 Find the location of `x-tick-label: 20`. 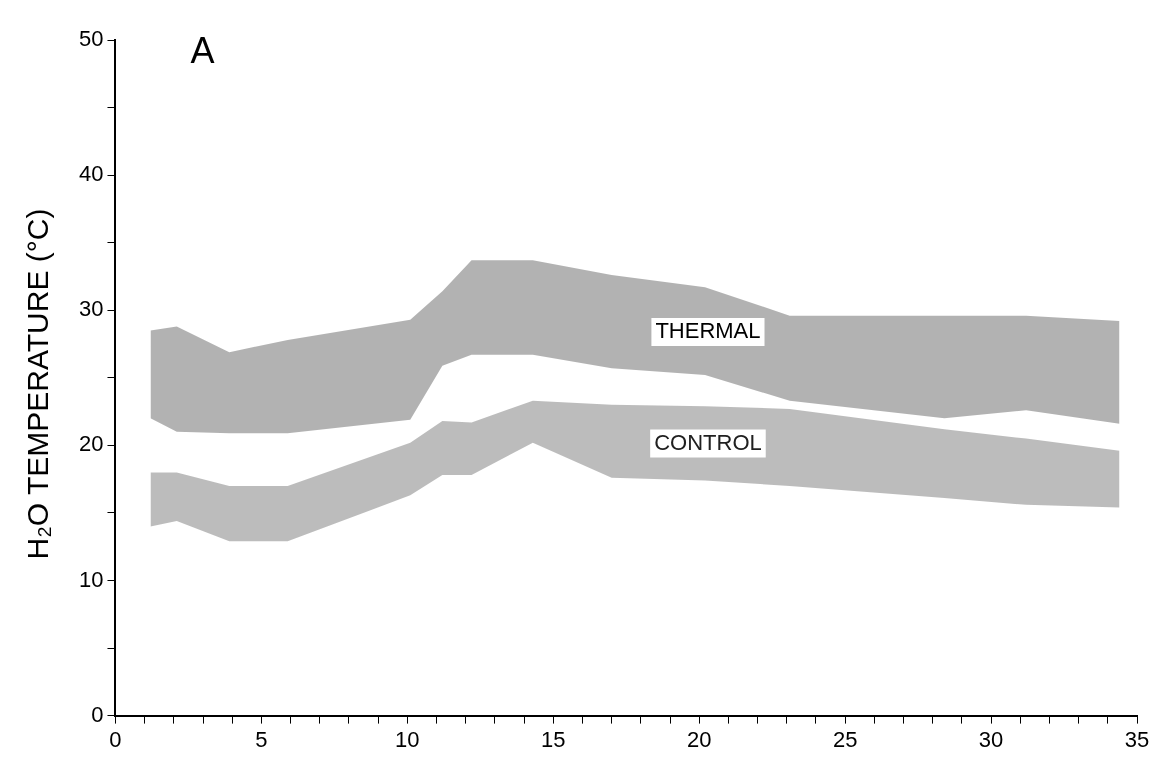

x-tick-label: 20 is located at coordinates (699, 739).